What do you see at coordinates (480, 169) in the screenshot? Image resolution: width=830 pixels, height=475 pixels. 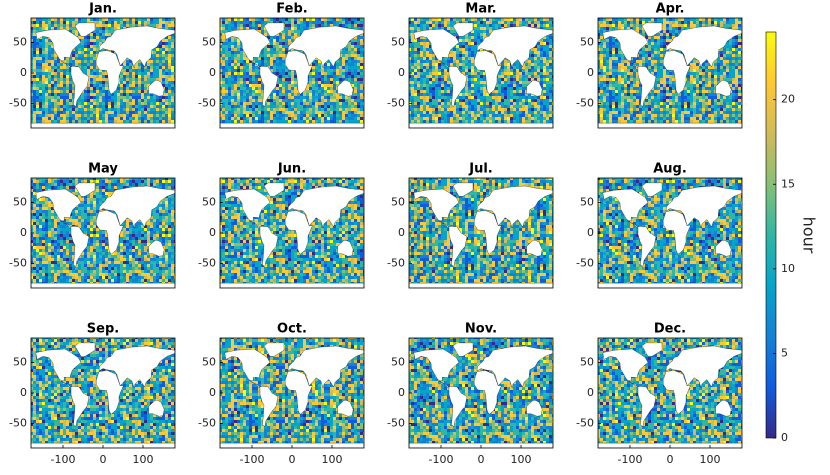 I see `panel-title: Jul.` at bounding box center [480, 169].